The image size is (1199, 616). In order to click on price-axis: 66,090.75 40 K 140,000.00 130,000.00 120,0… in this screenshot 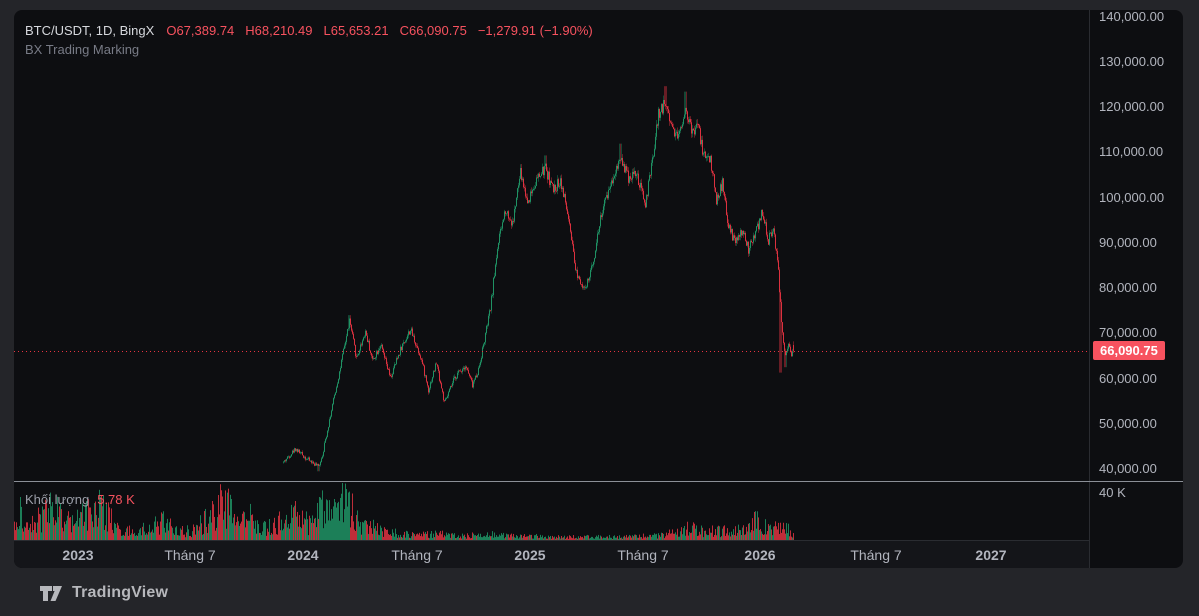, I will do `click(1136, 289)`.